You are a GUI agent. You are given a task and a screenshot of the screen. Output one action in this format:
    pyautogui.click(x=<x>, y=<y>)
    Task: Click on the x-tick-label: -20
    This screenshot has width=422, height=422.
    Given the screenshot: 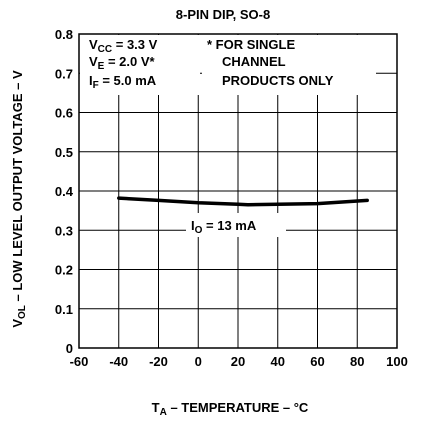 What is the action you would take?
    pyautogui.click(x=158, y=361)
    